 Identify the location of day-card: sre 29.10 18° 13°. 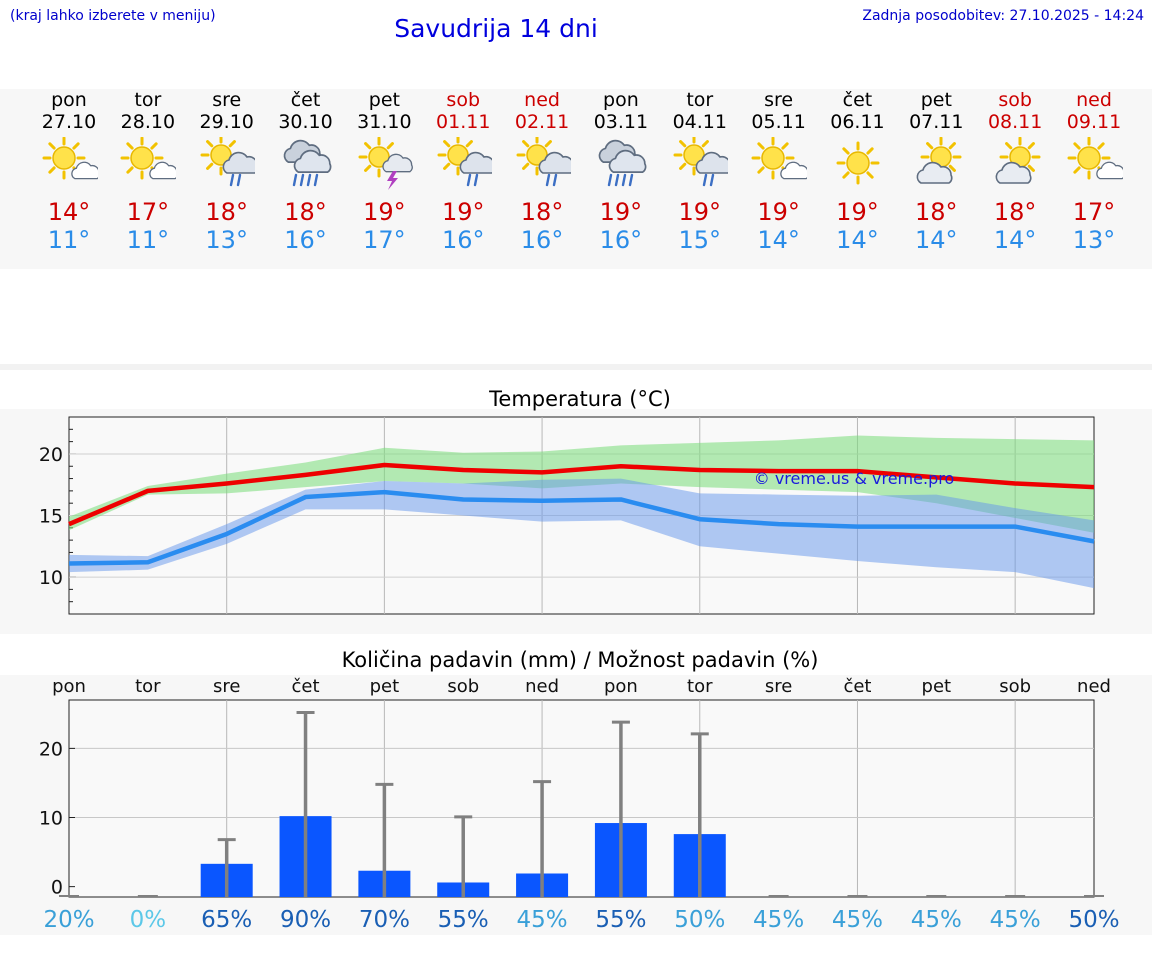
(226, 171).